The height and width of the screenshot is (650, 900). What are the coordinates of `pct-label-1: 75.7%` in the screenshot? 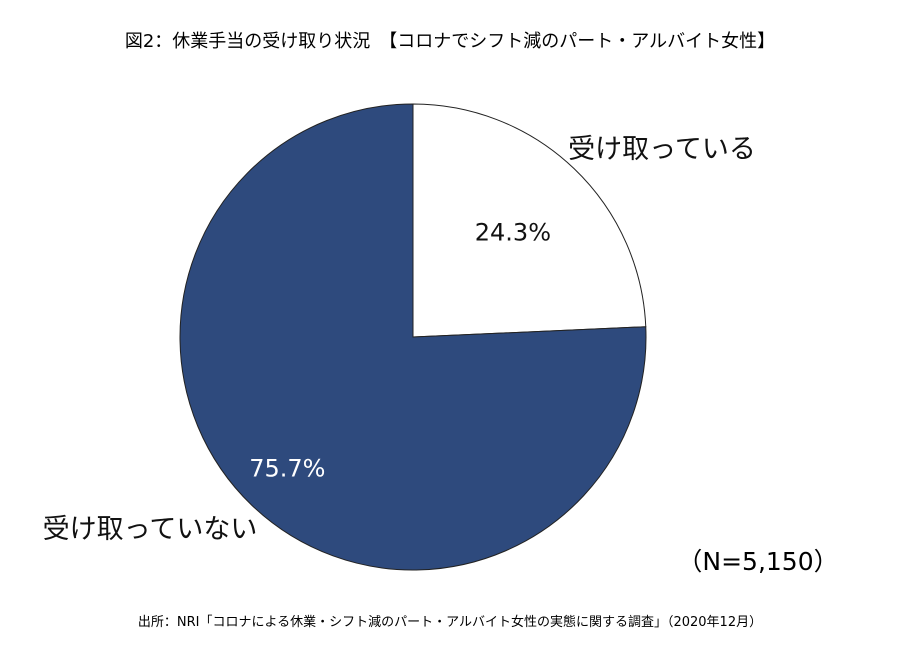 It's located at (287, 468).